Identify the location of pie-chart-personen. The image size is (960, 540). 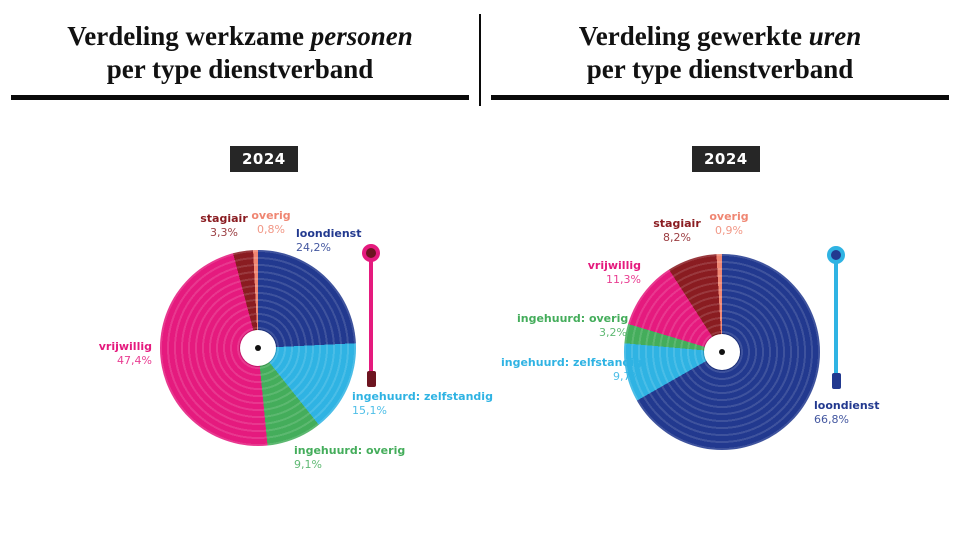
(258, 348).